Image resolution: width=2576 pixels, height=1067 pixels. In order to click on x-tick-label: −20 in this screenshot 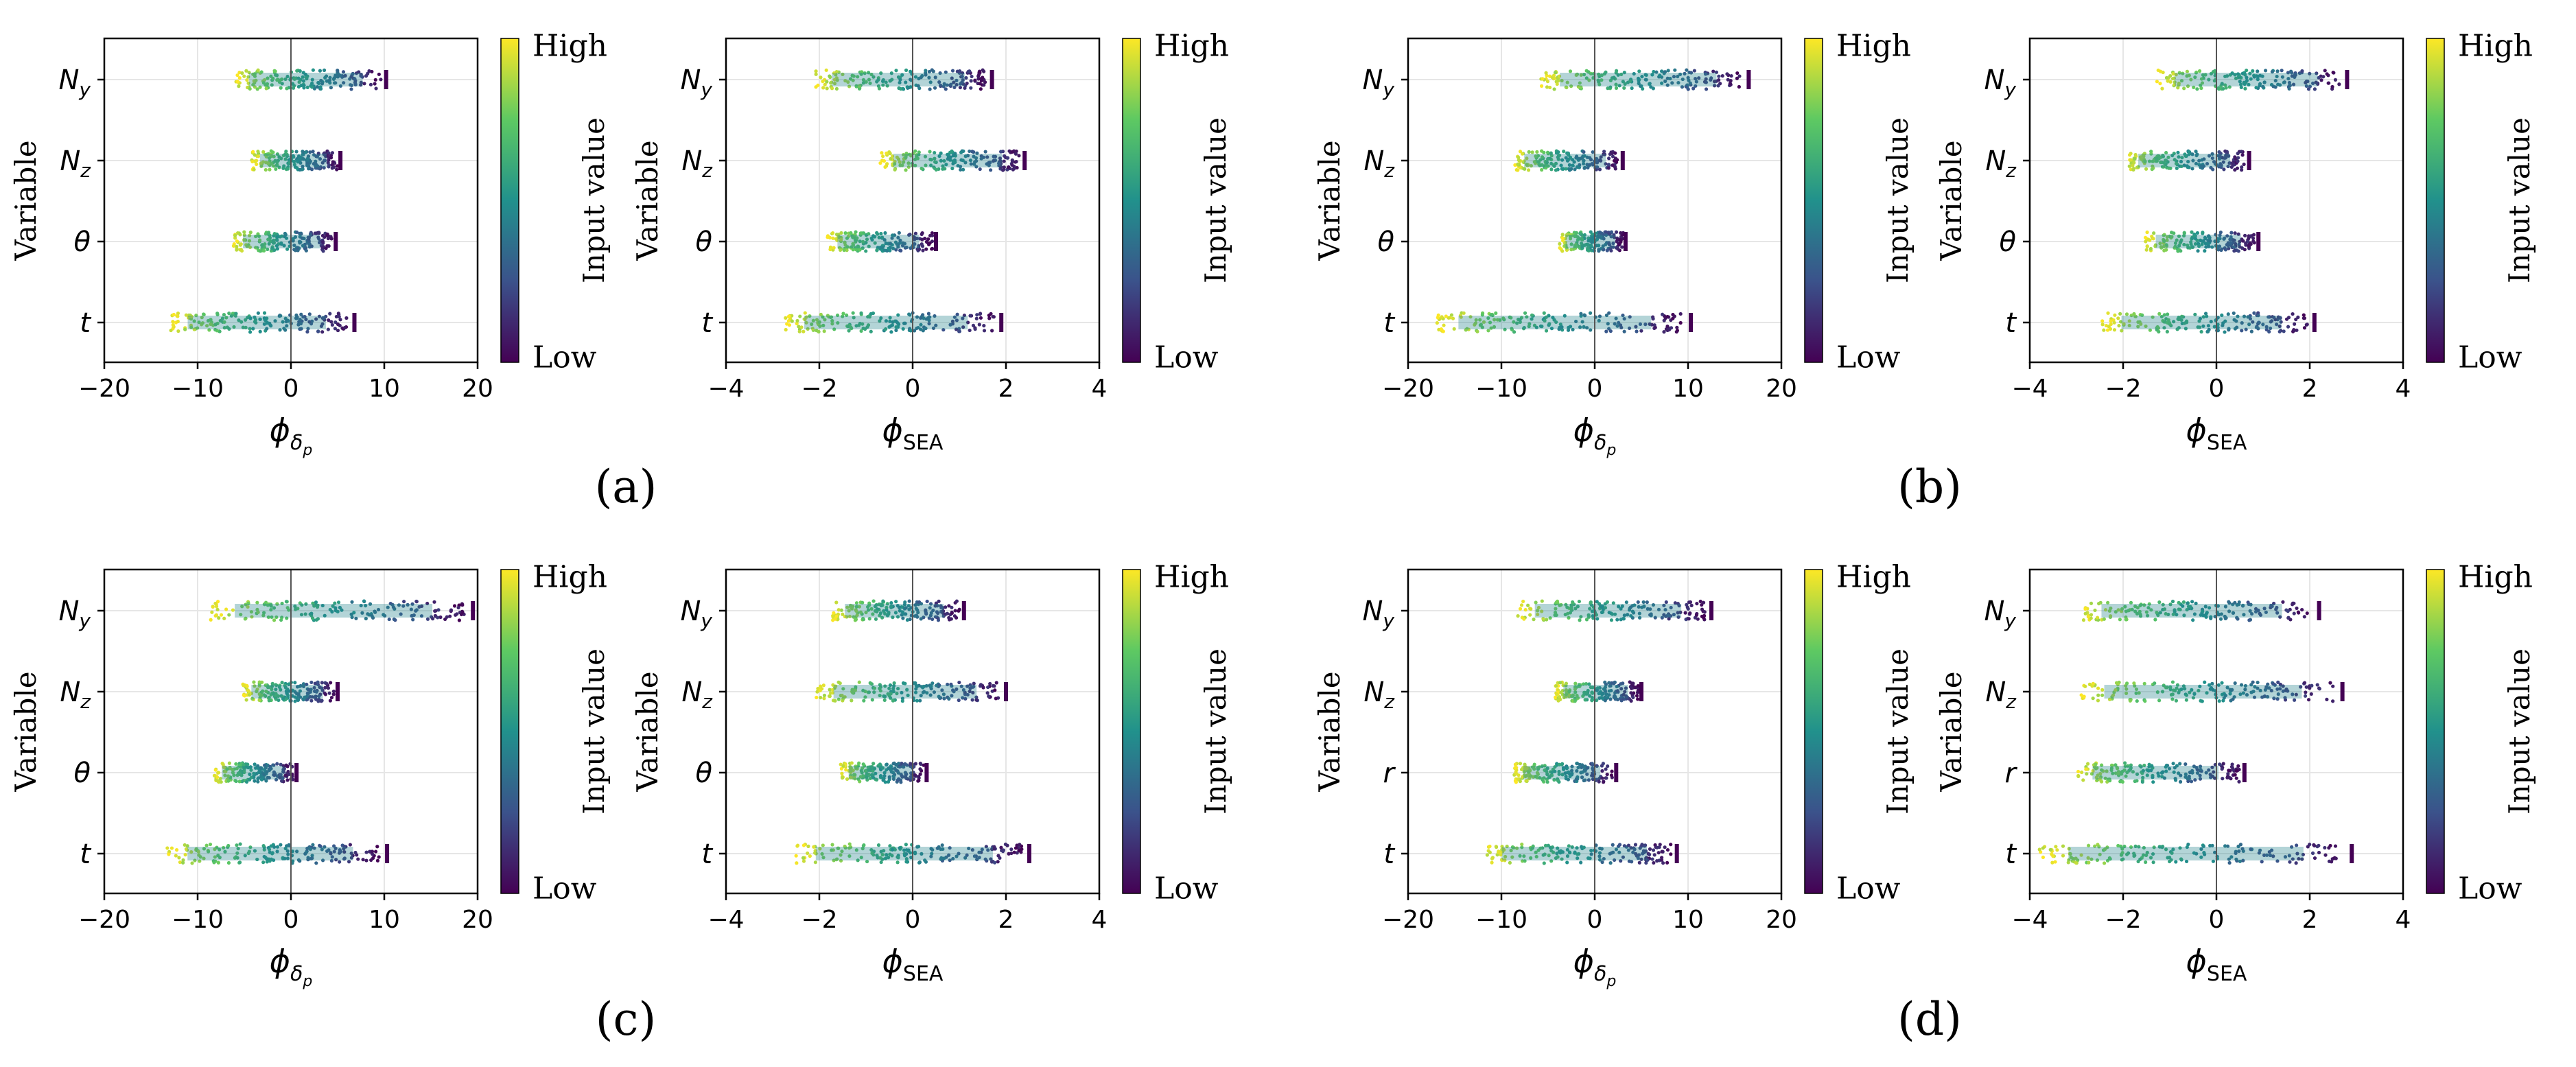, I will do `click(104, 389)`.